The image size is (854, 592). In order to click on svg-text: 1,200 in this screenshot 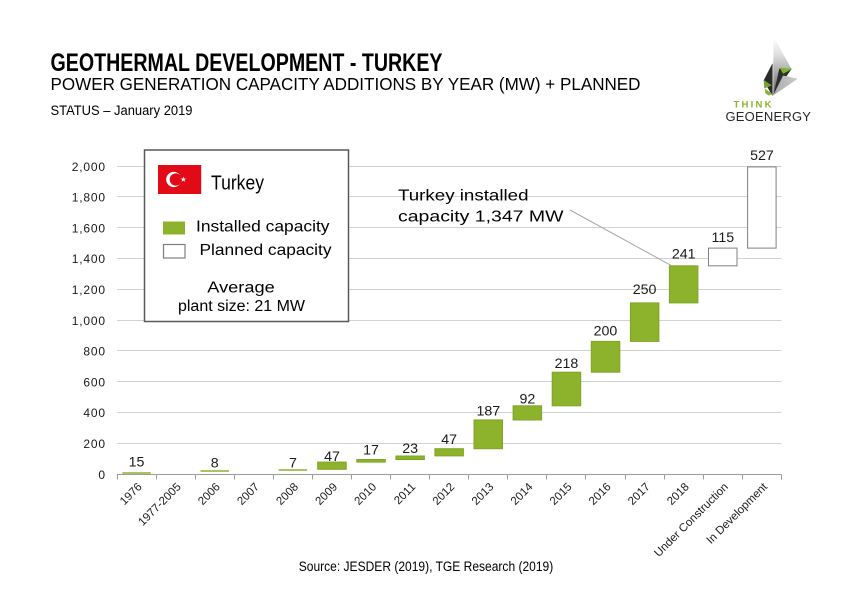, I will do `click(89, 290)`.